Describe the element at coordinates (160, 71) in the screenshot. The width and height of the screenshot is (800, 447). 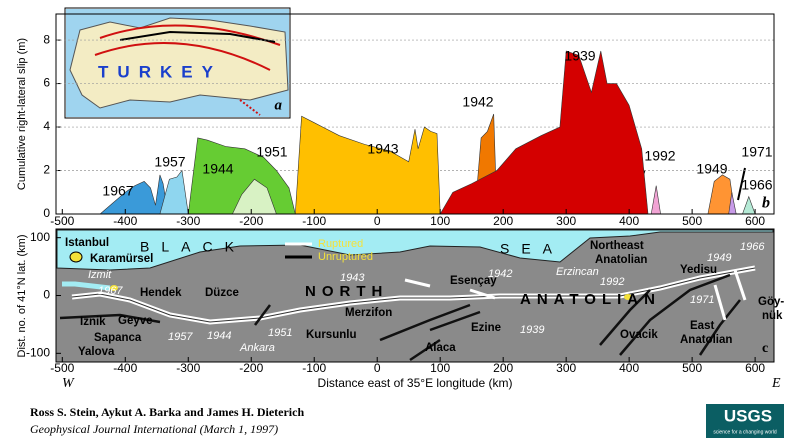
I see `inset-title: TURKEY` at that location.